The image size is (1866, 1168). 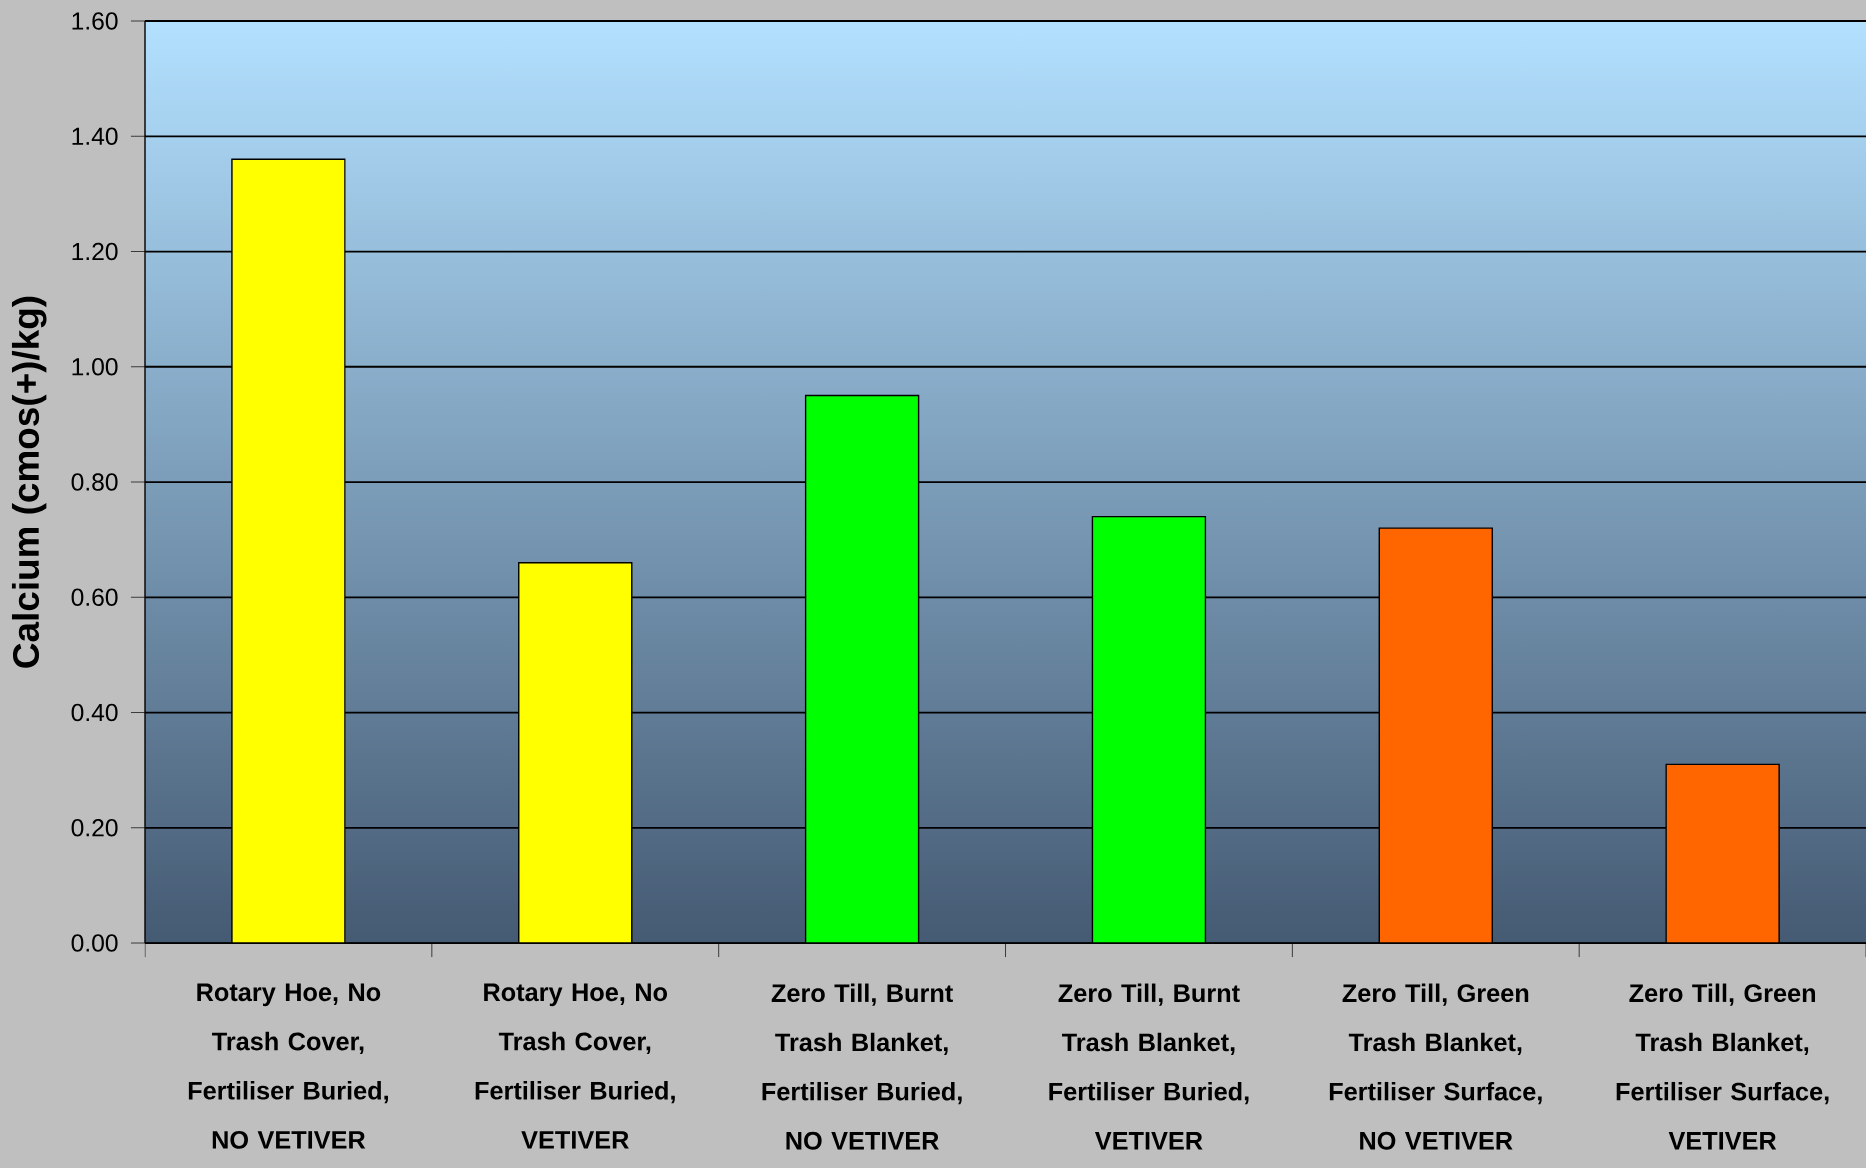 What do you see at coordinates (1435, 1066) in the screenshot?
I see `x-tick-label: Zero Till, Green Trash Blanket, Fertiliser Surface, NO VETIVER` at bounding box center [1435, 1066].